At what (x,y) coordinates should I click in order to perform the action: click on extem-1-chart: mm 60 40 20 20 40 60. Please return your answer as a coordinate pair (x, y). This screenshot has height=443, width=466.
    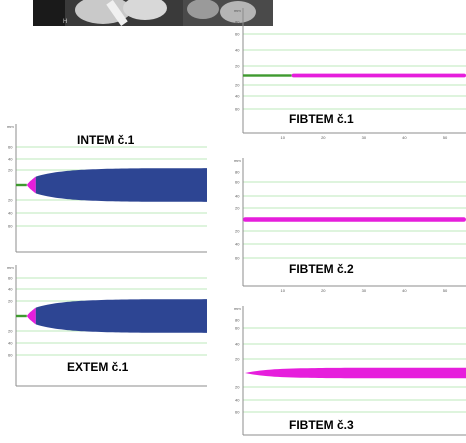
    Looking at the image, I should click on (107, 326).